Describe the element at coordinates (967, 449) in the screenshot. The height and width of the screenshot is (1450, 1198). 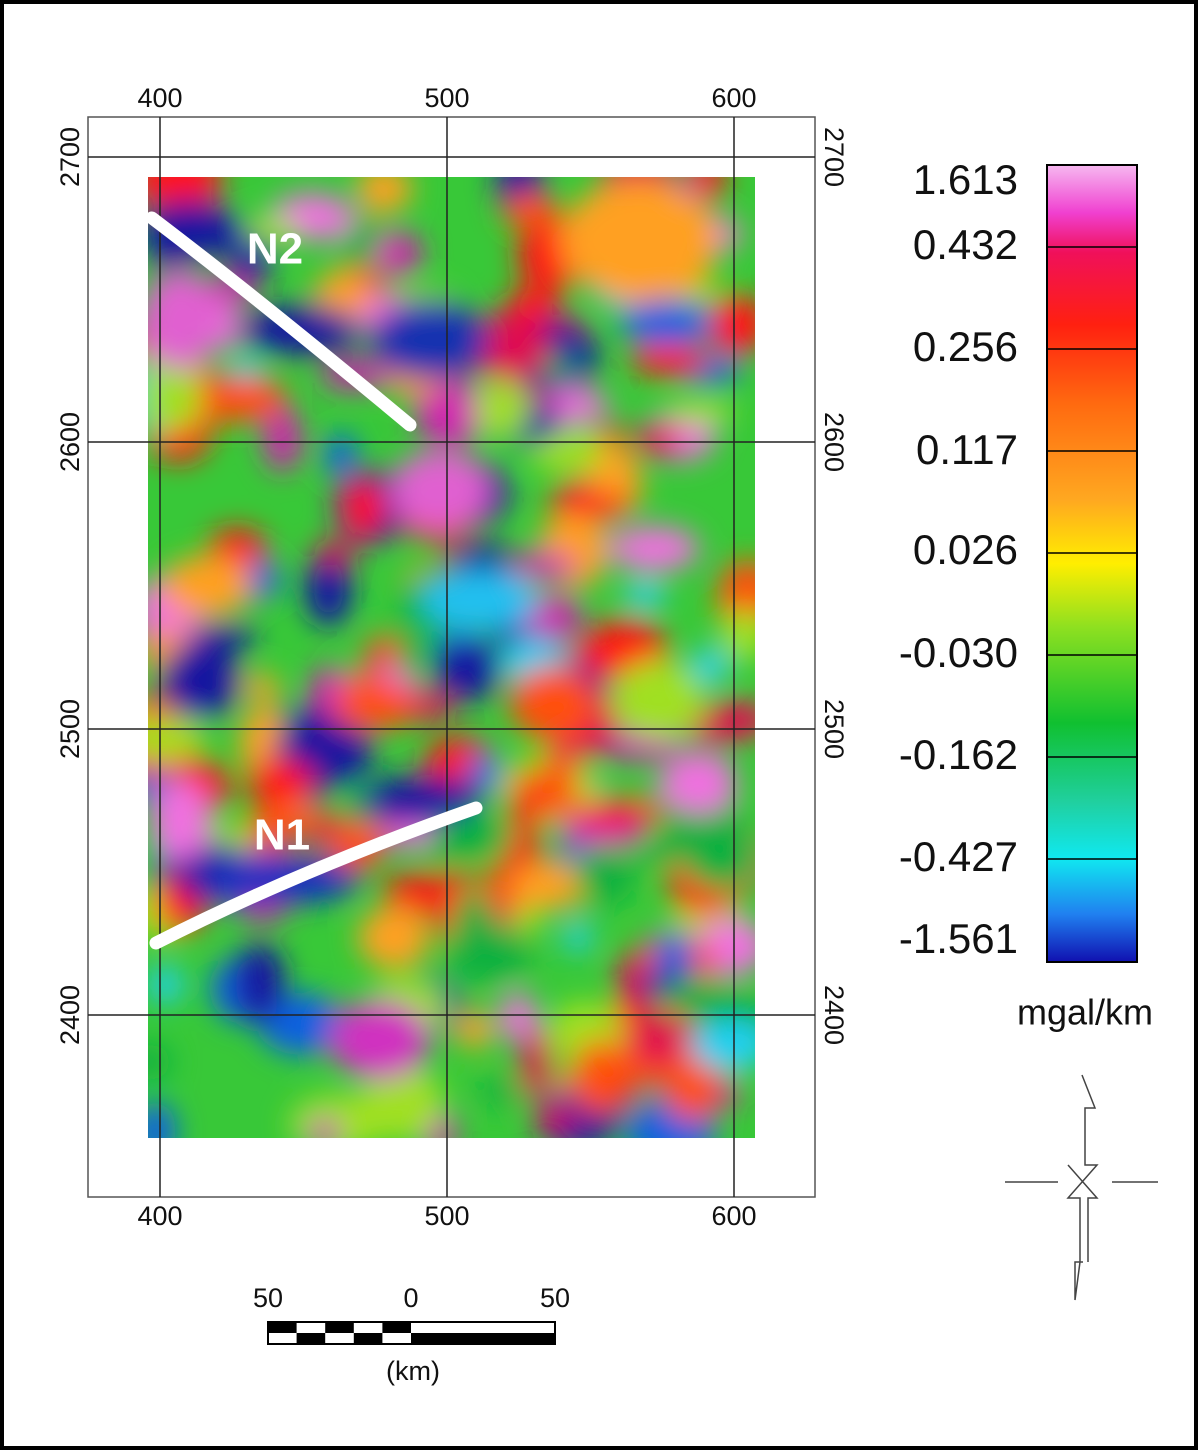
I see `colorbar-label: 0.117` at that location.